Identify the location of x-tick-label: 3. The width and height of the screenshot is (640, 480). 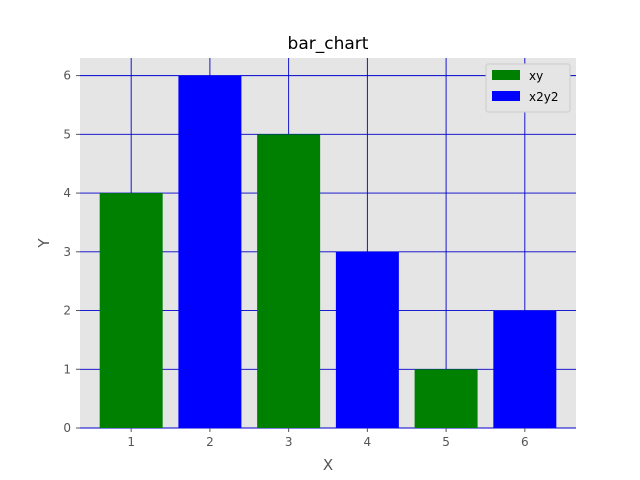
(289, 442).